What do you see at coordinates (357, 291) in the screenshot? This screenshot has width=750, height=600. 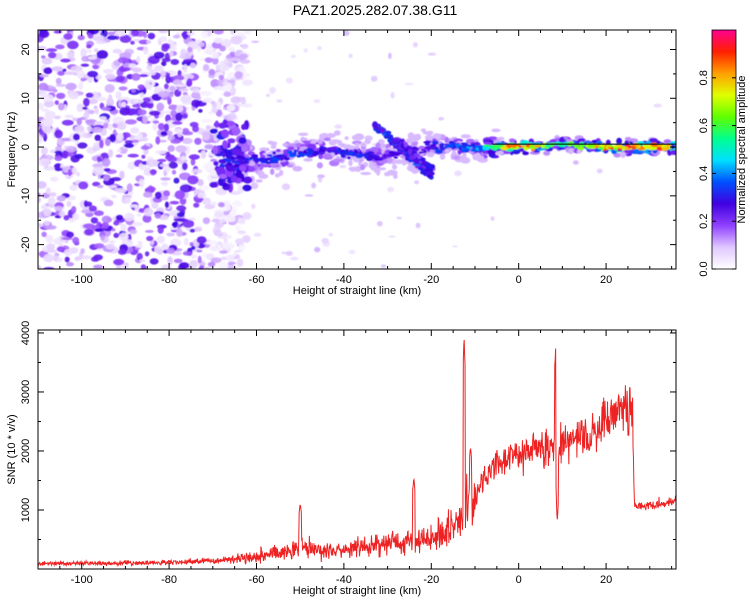 I see `spectrogram-x-axis-label: Height of straight line (km)` at bounding box center [357, 291].